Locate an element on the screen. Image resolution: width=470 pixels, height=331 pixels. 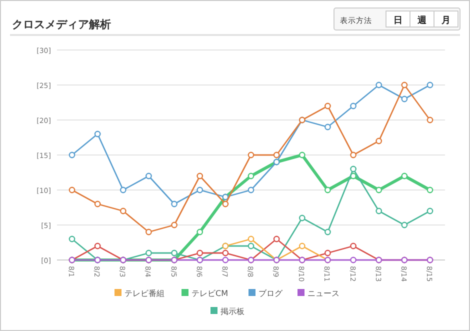
legend-label: ブログ is located at coordinates (271, 293).